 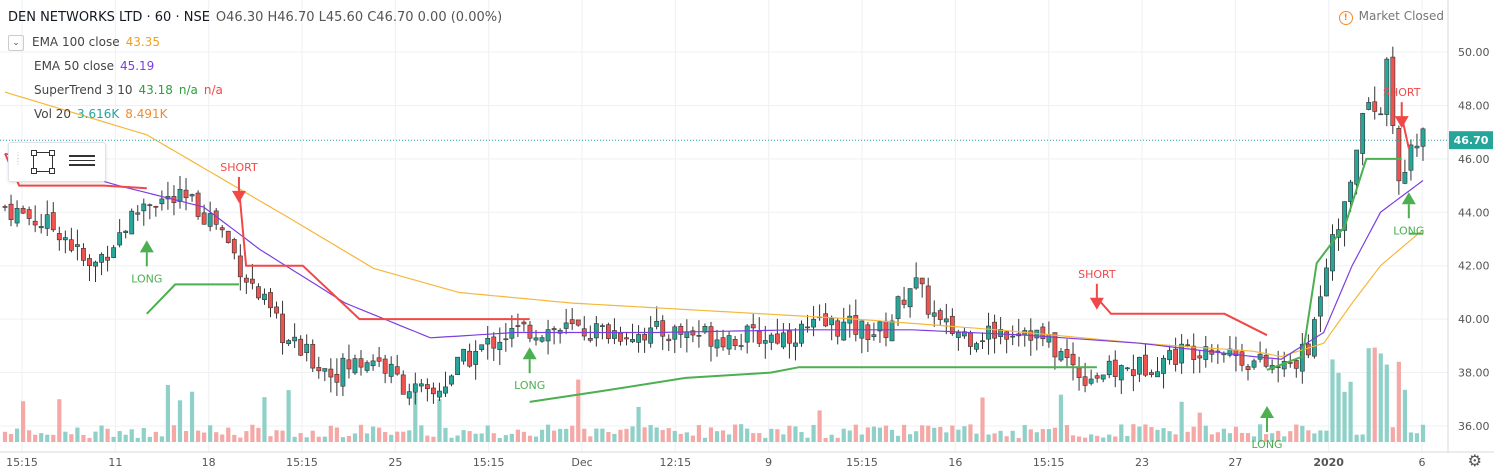 What do you see at coordinates (146, 246) in the screenshot?
I see `up-arrow-icon` at bounding box center [146, 246].